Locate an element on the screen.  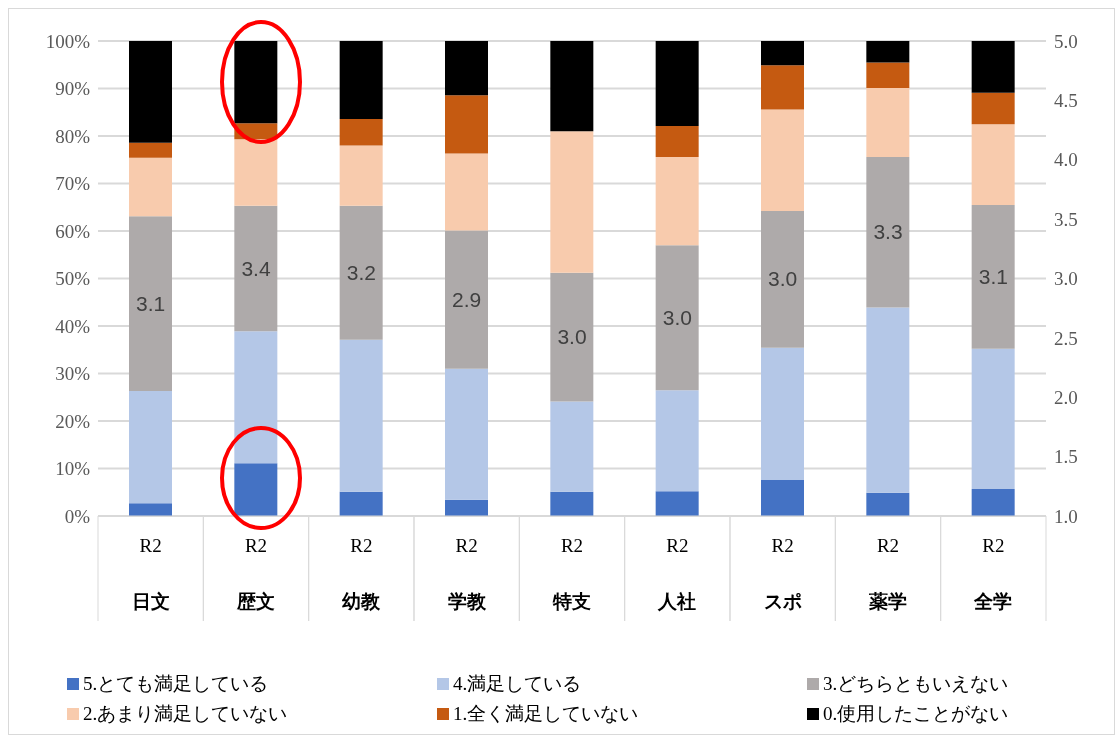
y-tick-label: 20% is located at coordinates (73, 421).